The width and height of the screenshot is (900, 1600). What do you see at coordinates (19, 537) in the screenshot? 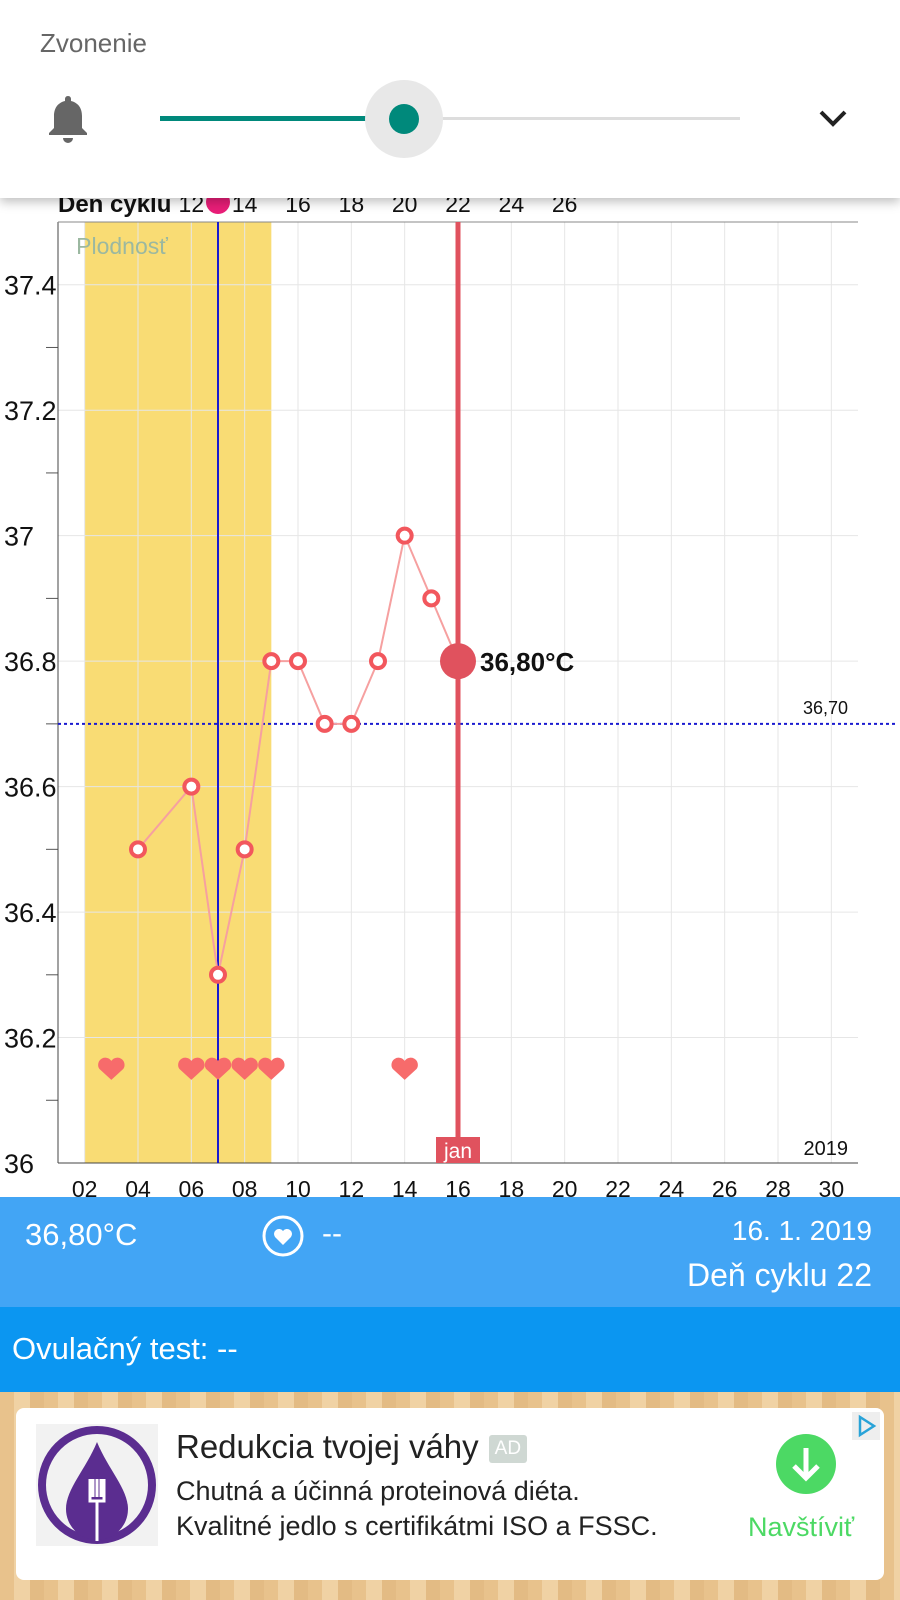
I see `y-tick-label: 37` at bounding box center [19, 537].